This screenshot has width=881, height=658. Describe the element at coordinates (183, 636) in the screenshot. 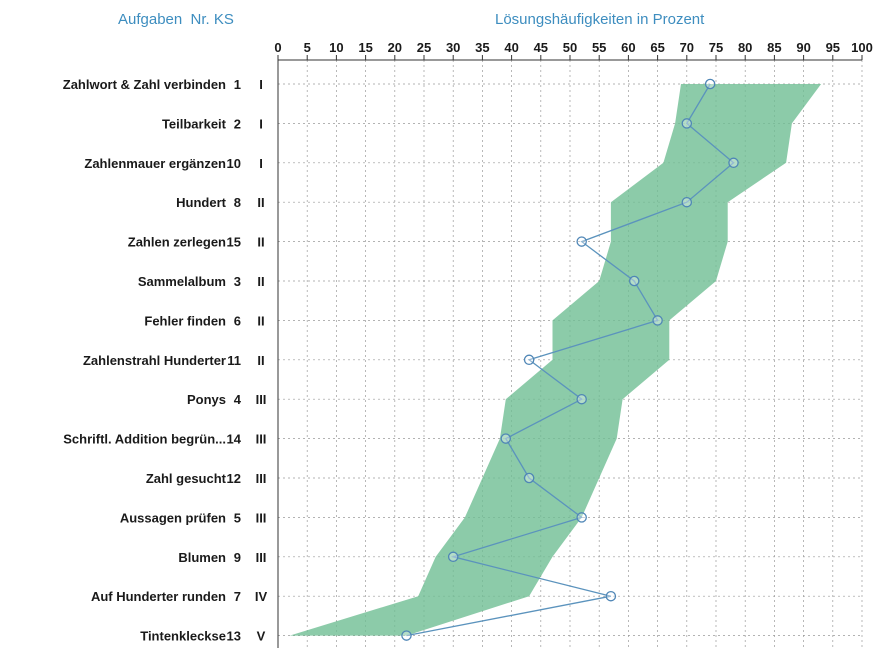

I see `row-label-task: Tintenkleckse` at that location.